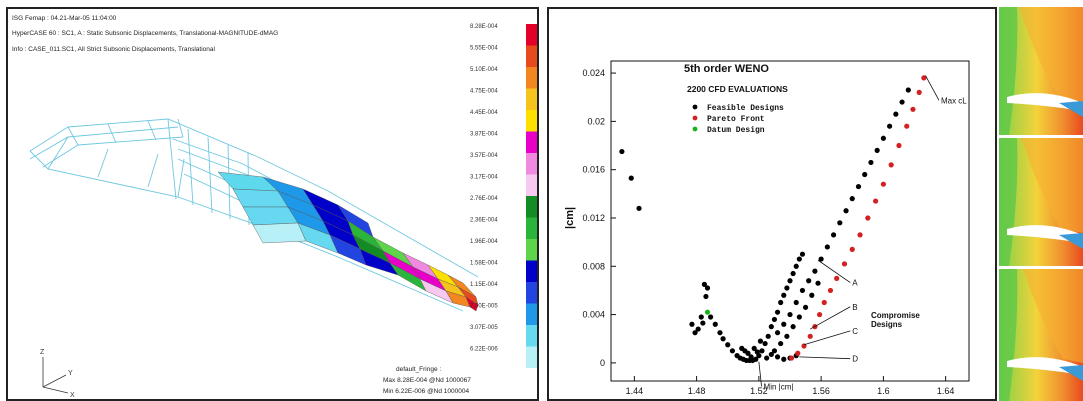 This screenshot has width=1083, height=401. Describe the element at coordinates (697, 391) in the screenshot. I see `x-tick-label: 1.48` at that location.